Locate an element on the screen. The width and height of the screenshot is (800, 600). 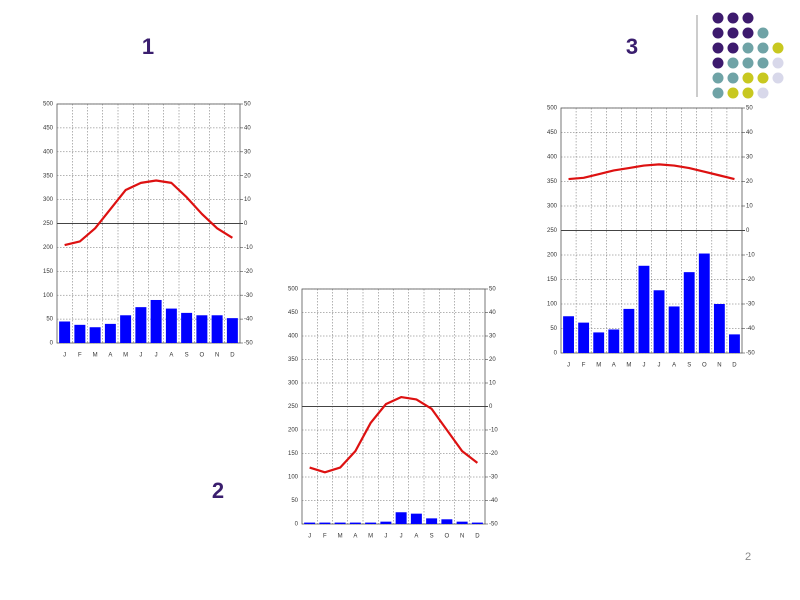
x-tick-label: F is located at coordinates (584, 366).